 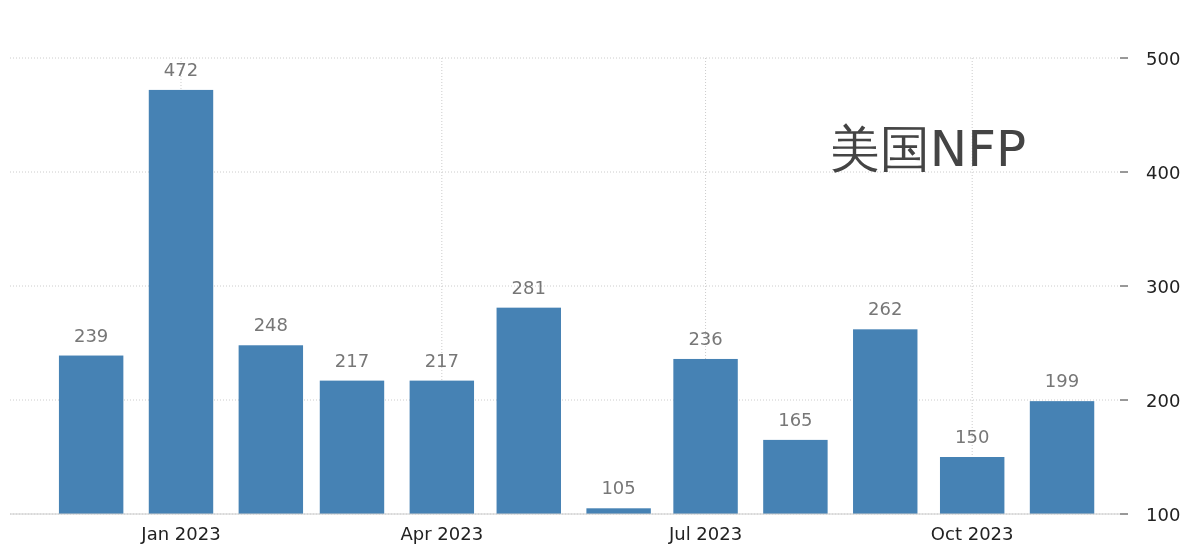 What do you see at coordinates (705, 338) in the screenshot?
I see `data-label: 236` at bounding box center [705, 338].